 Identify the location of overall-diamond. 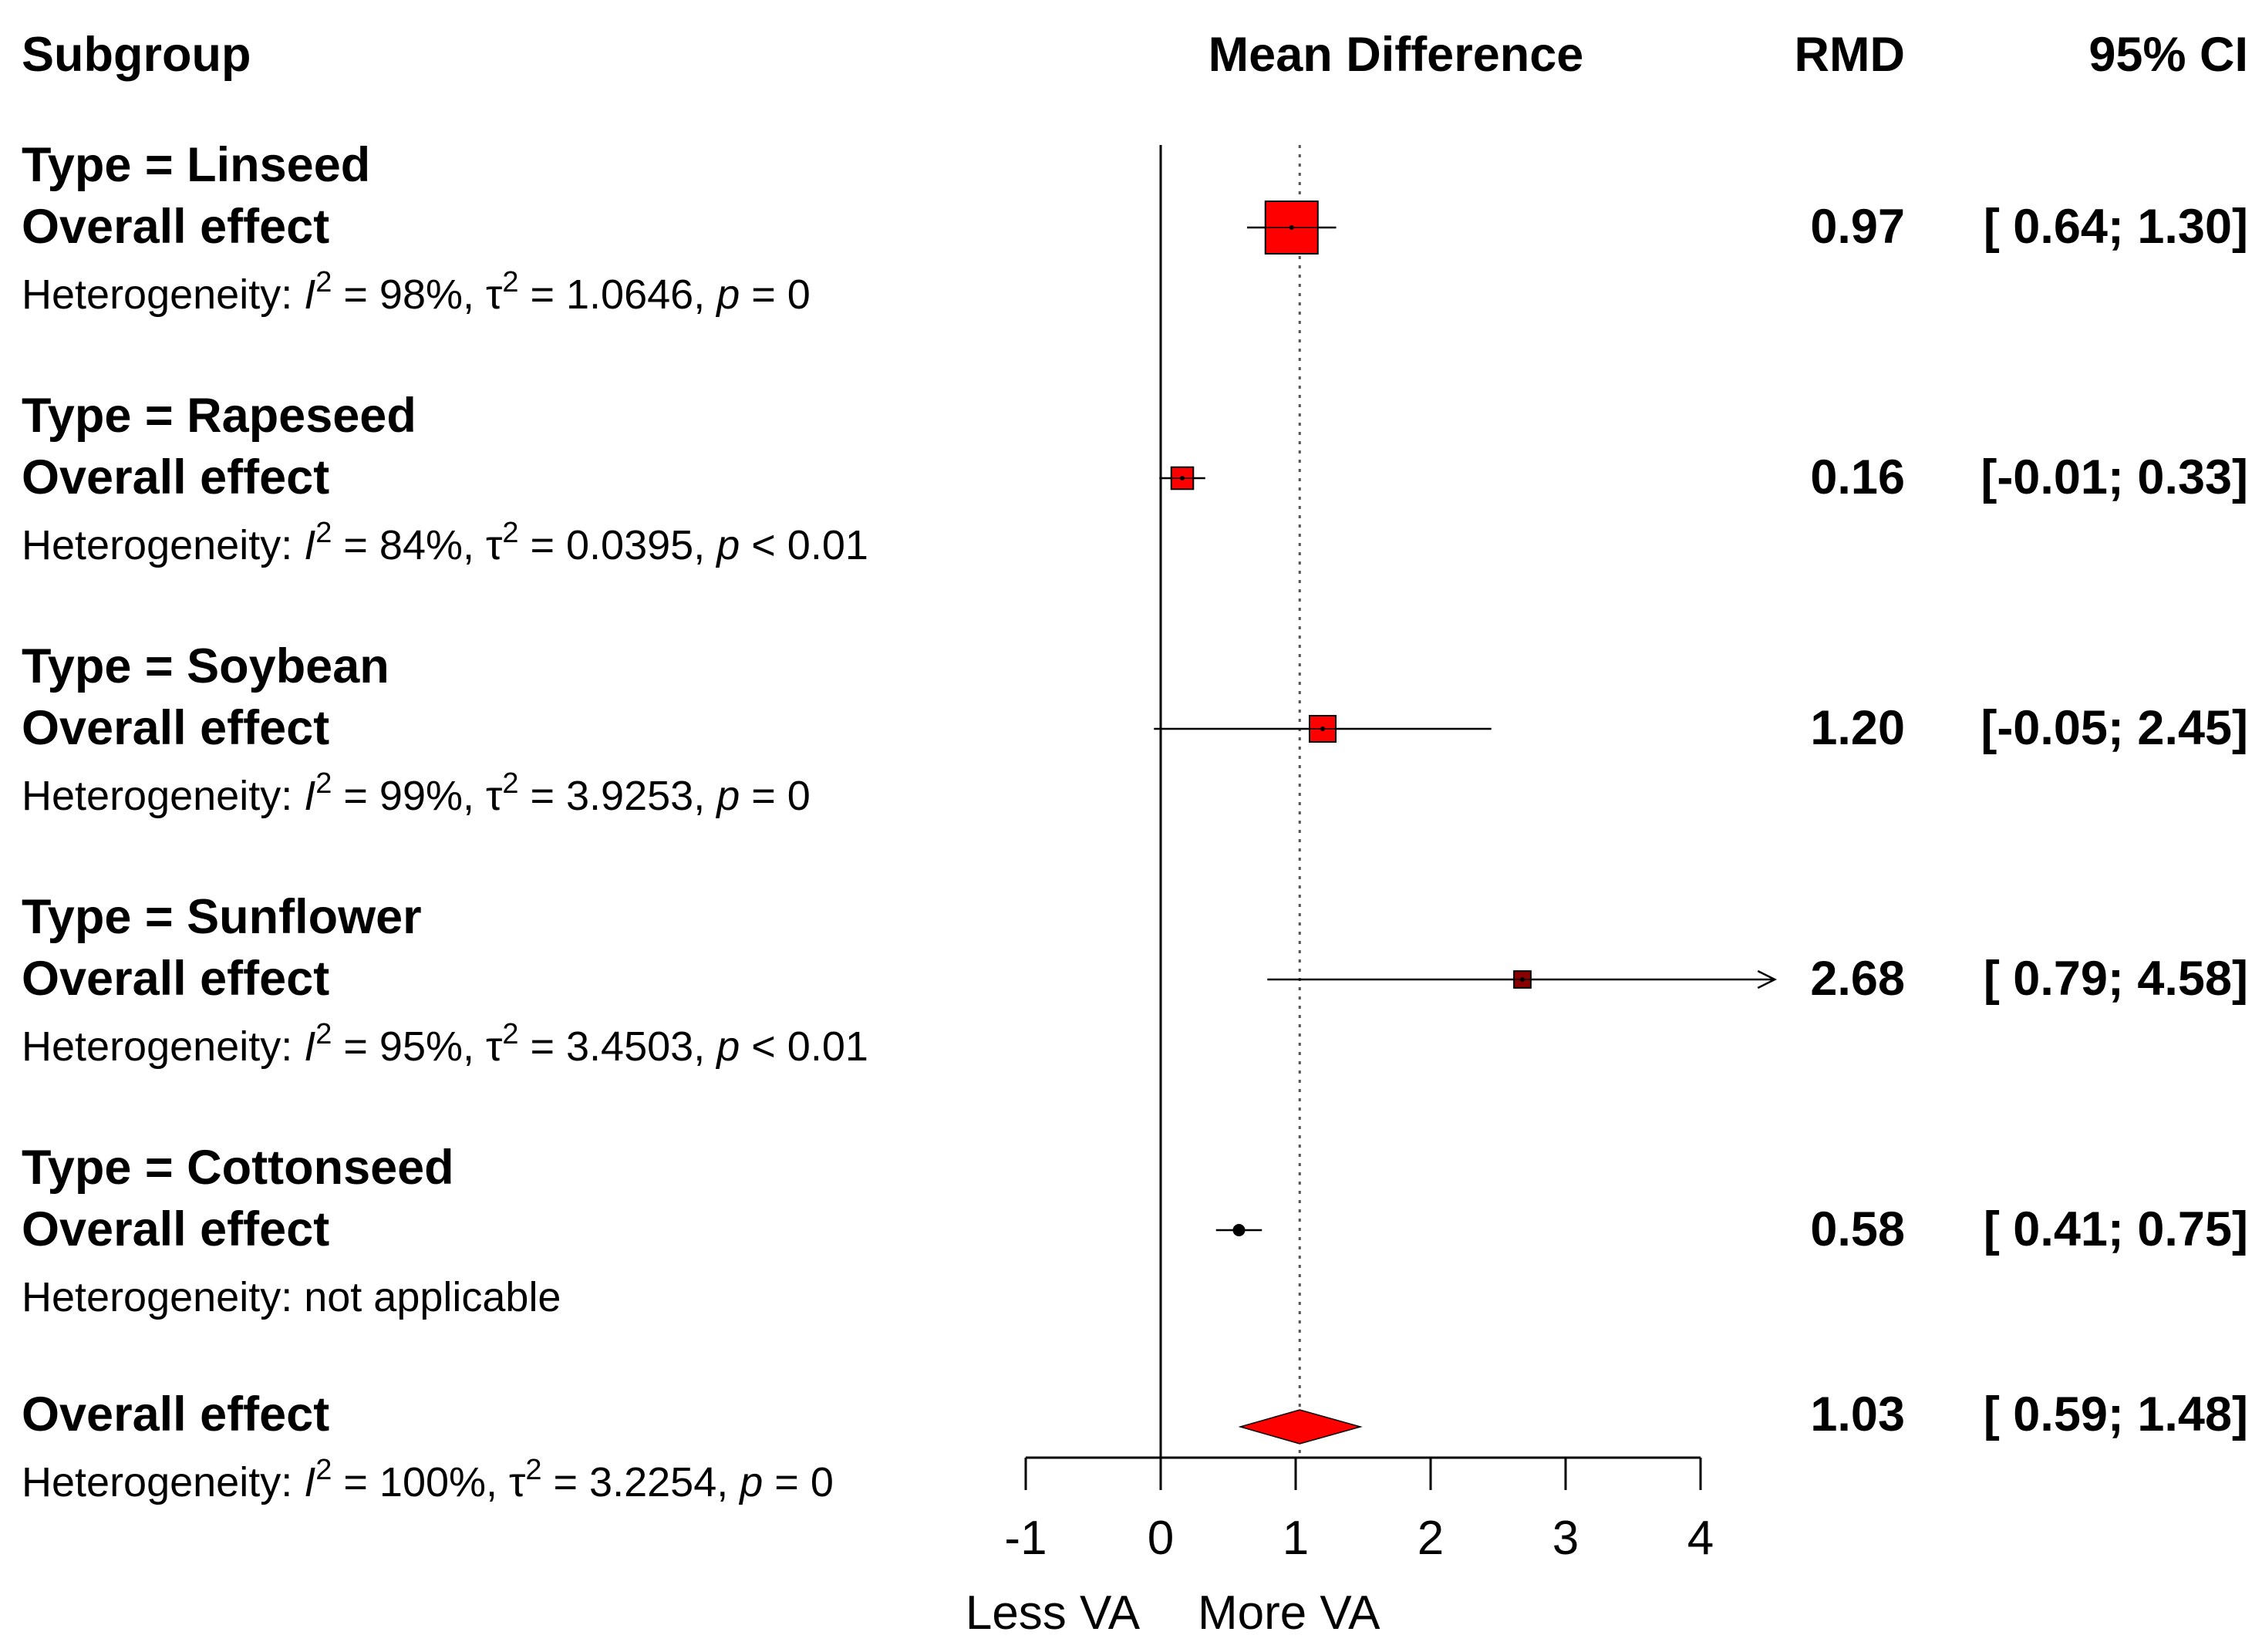
(1300, 1427).